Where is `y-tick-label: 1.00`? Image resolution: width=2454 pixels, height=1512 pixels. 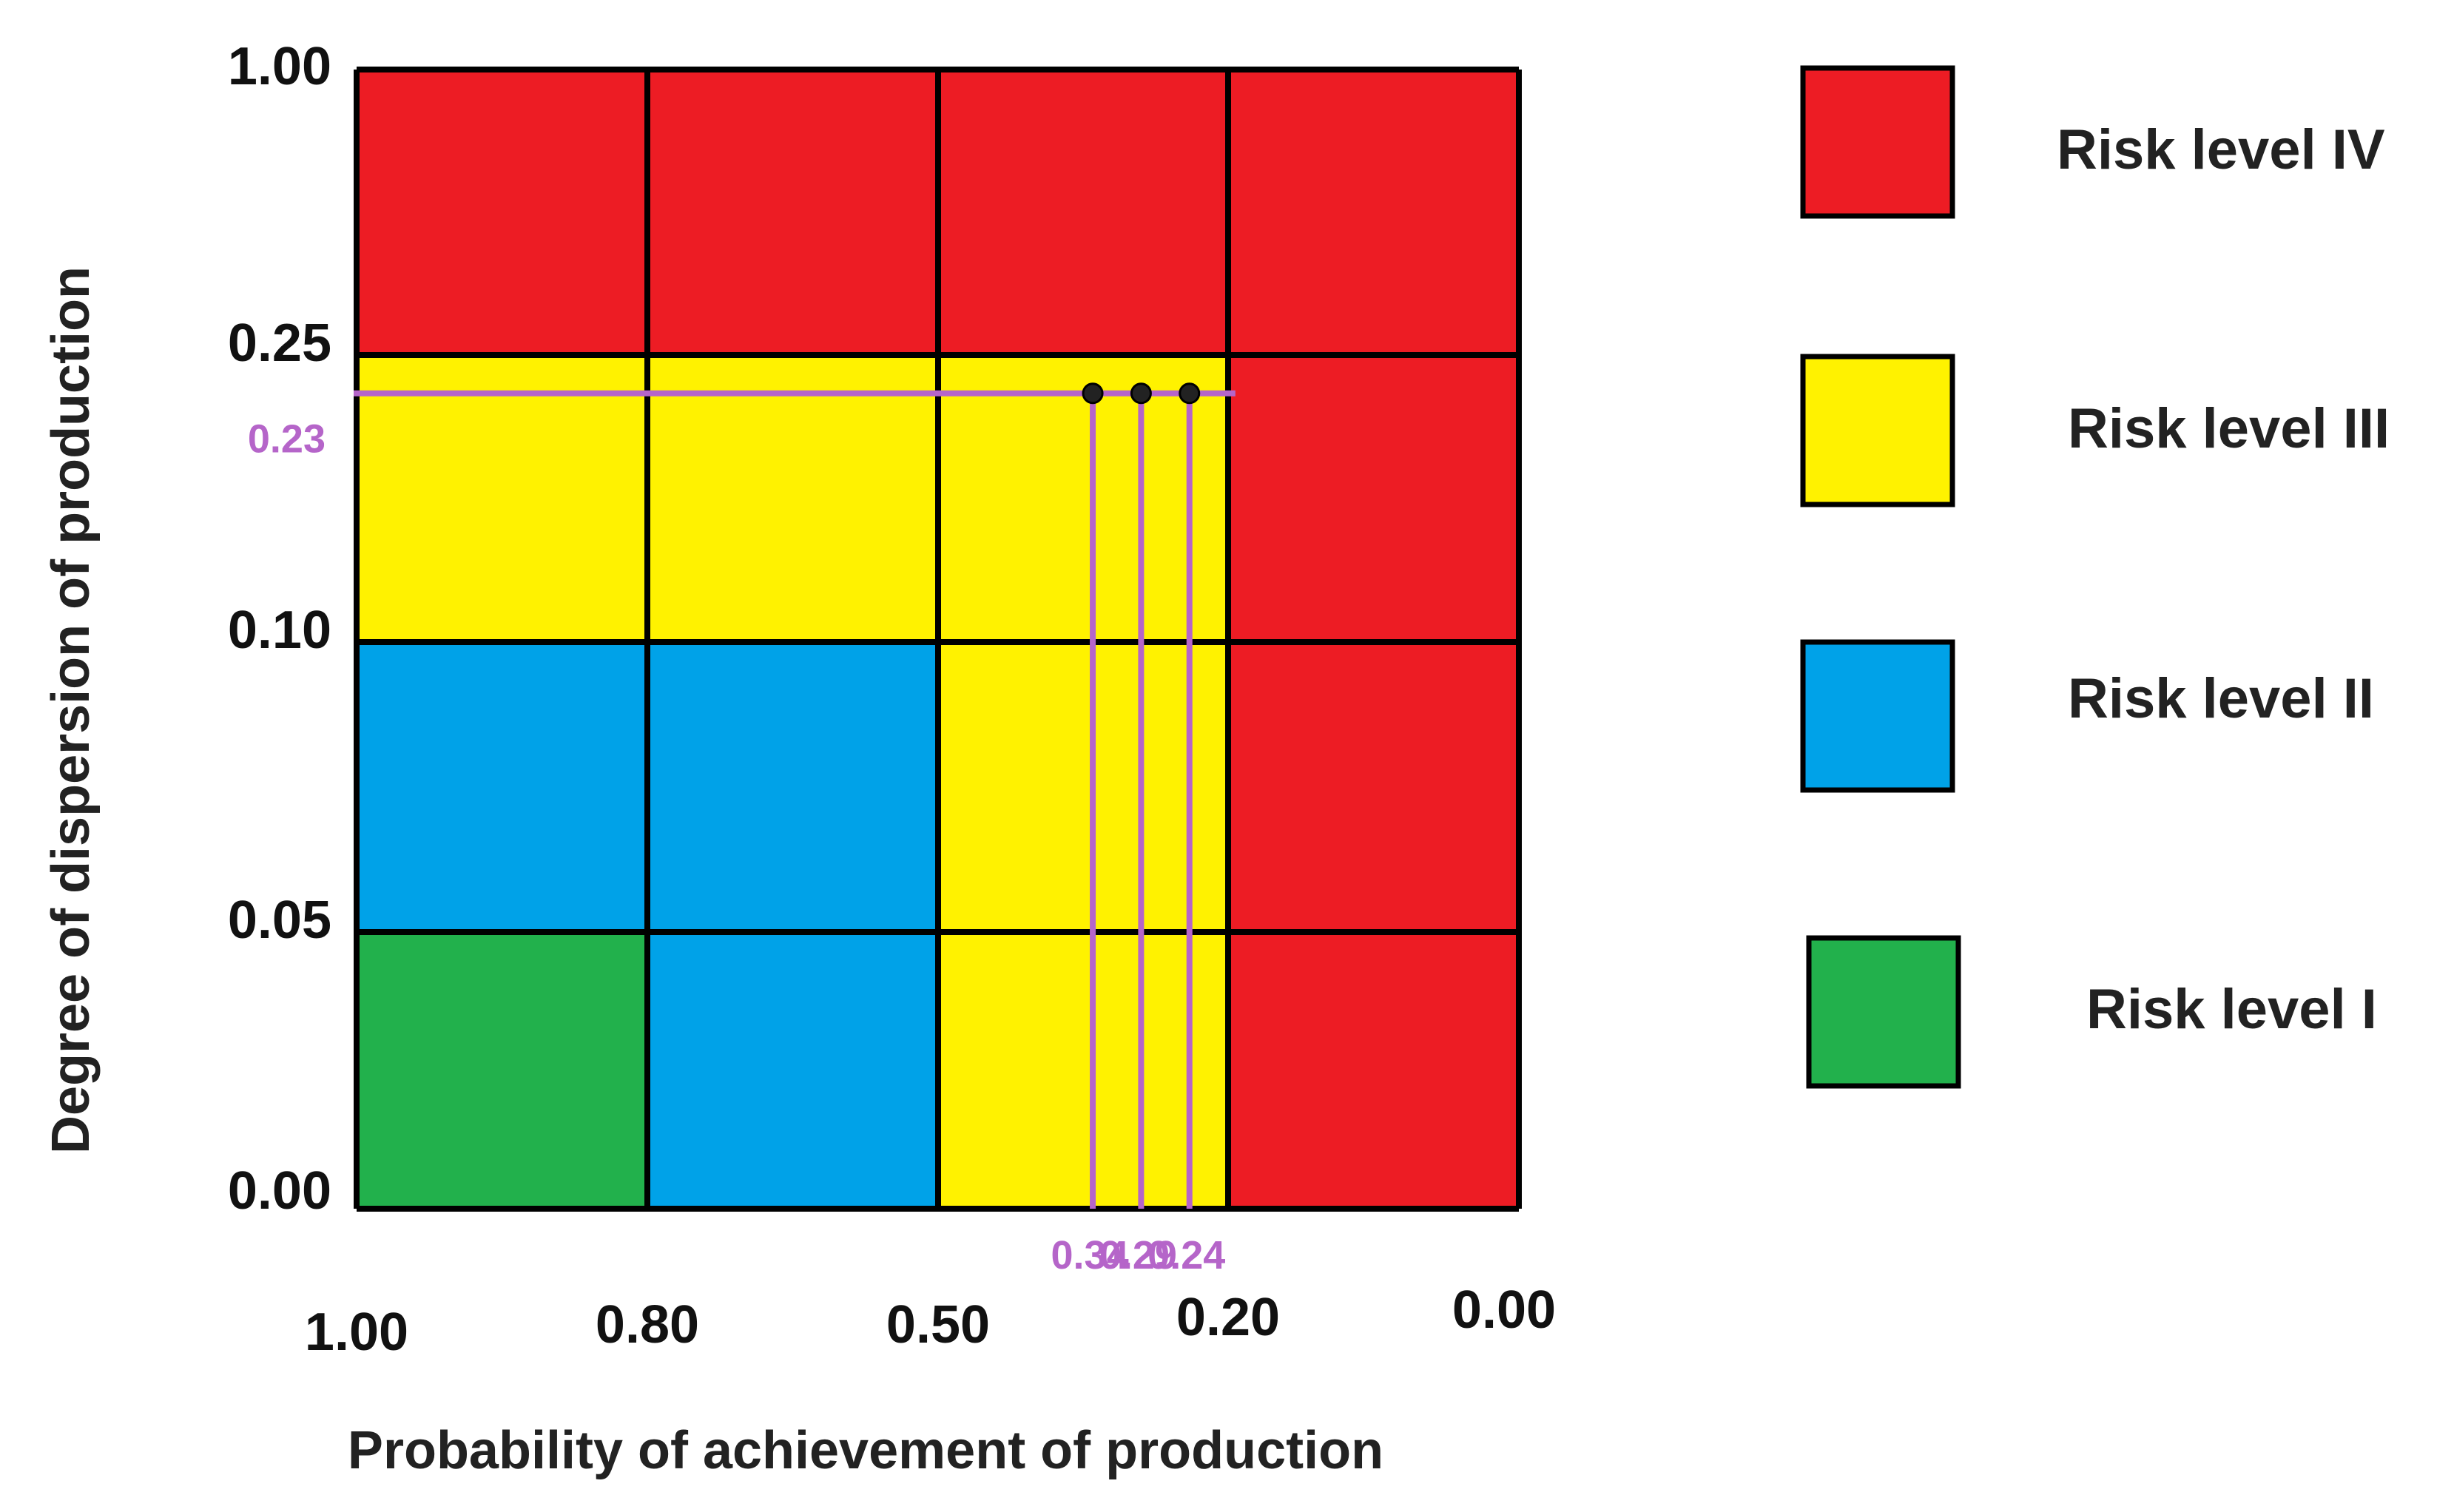
y-tick-label: 1.00 is located at coordinates (279, 66).